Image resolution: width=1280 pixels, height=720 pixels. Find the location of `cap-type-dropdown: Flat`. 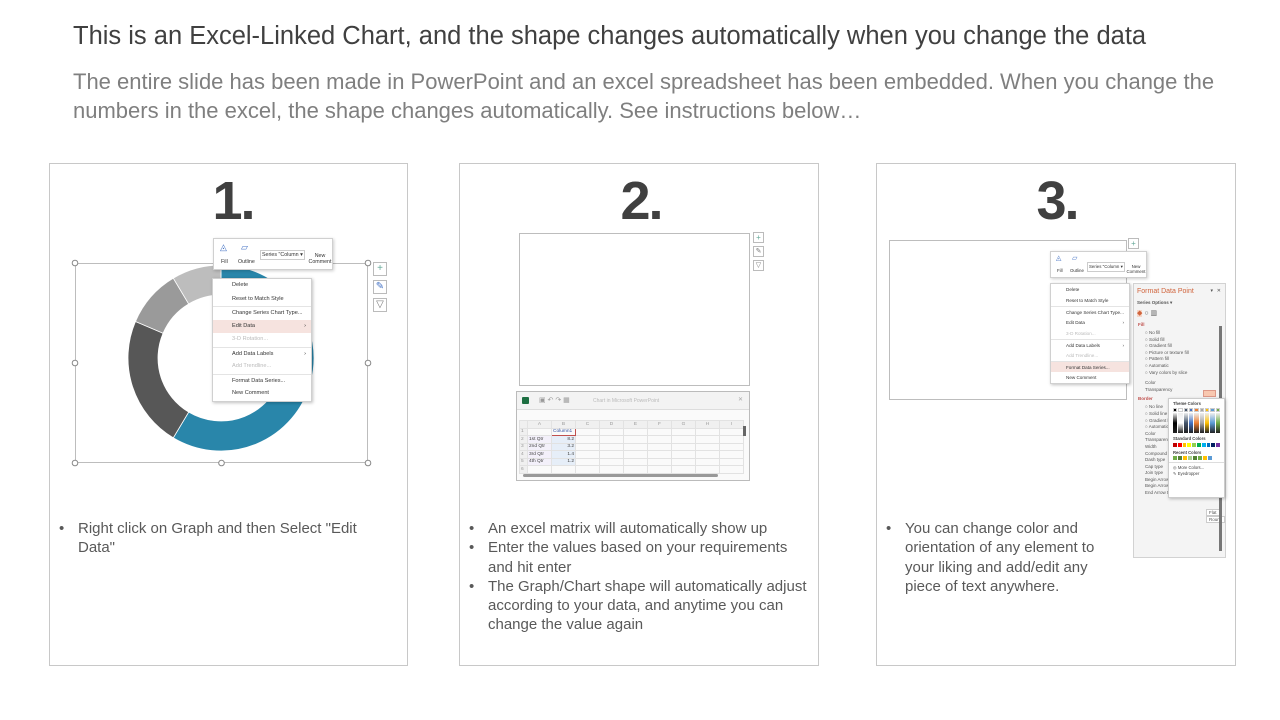

cap-type-dropdown: Flat is located at coordinates (1213, 512).